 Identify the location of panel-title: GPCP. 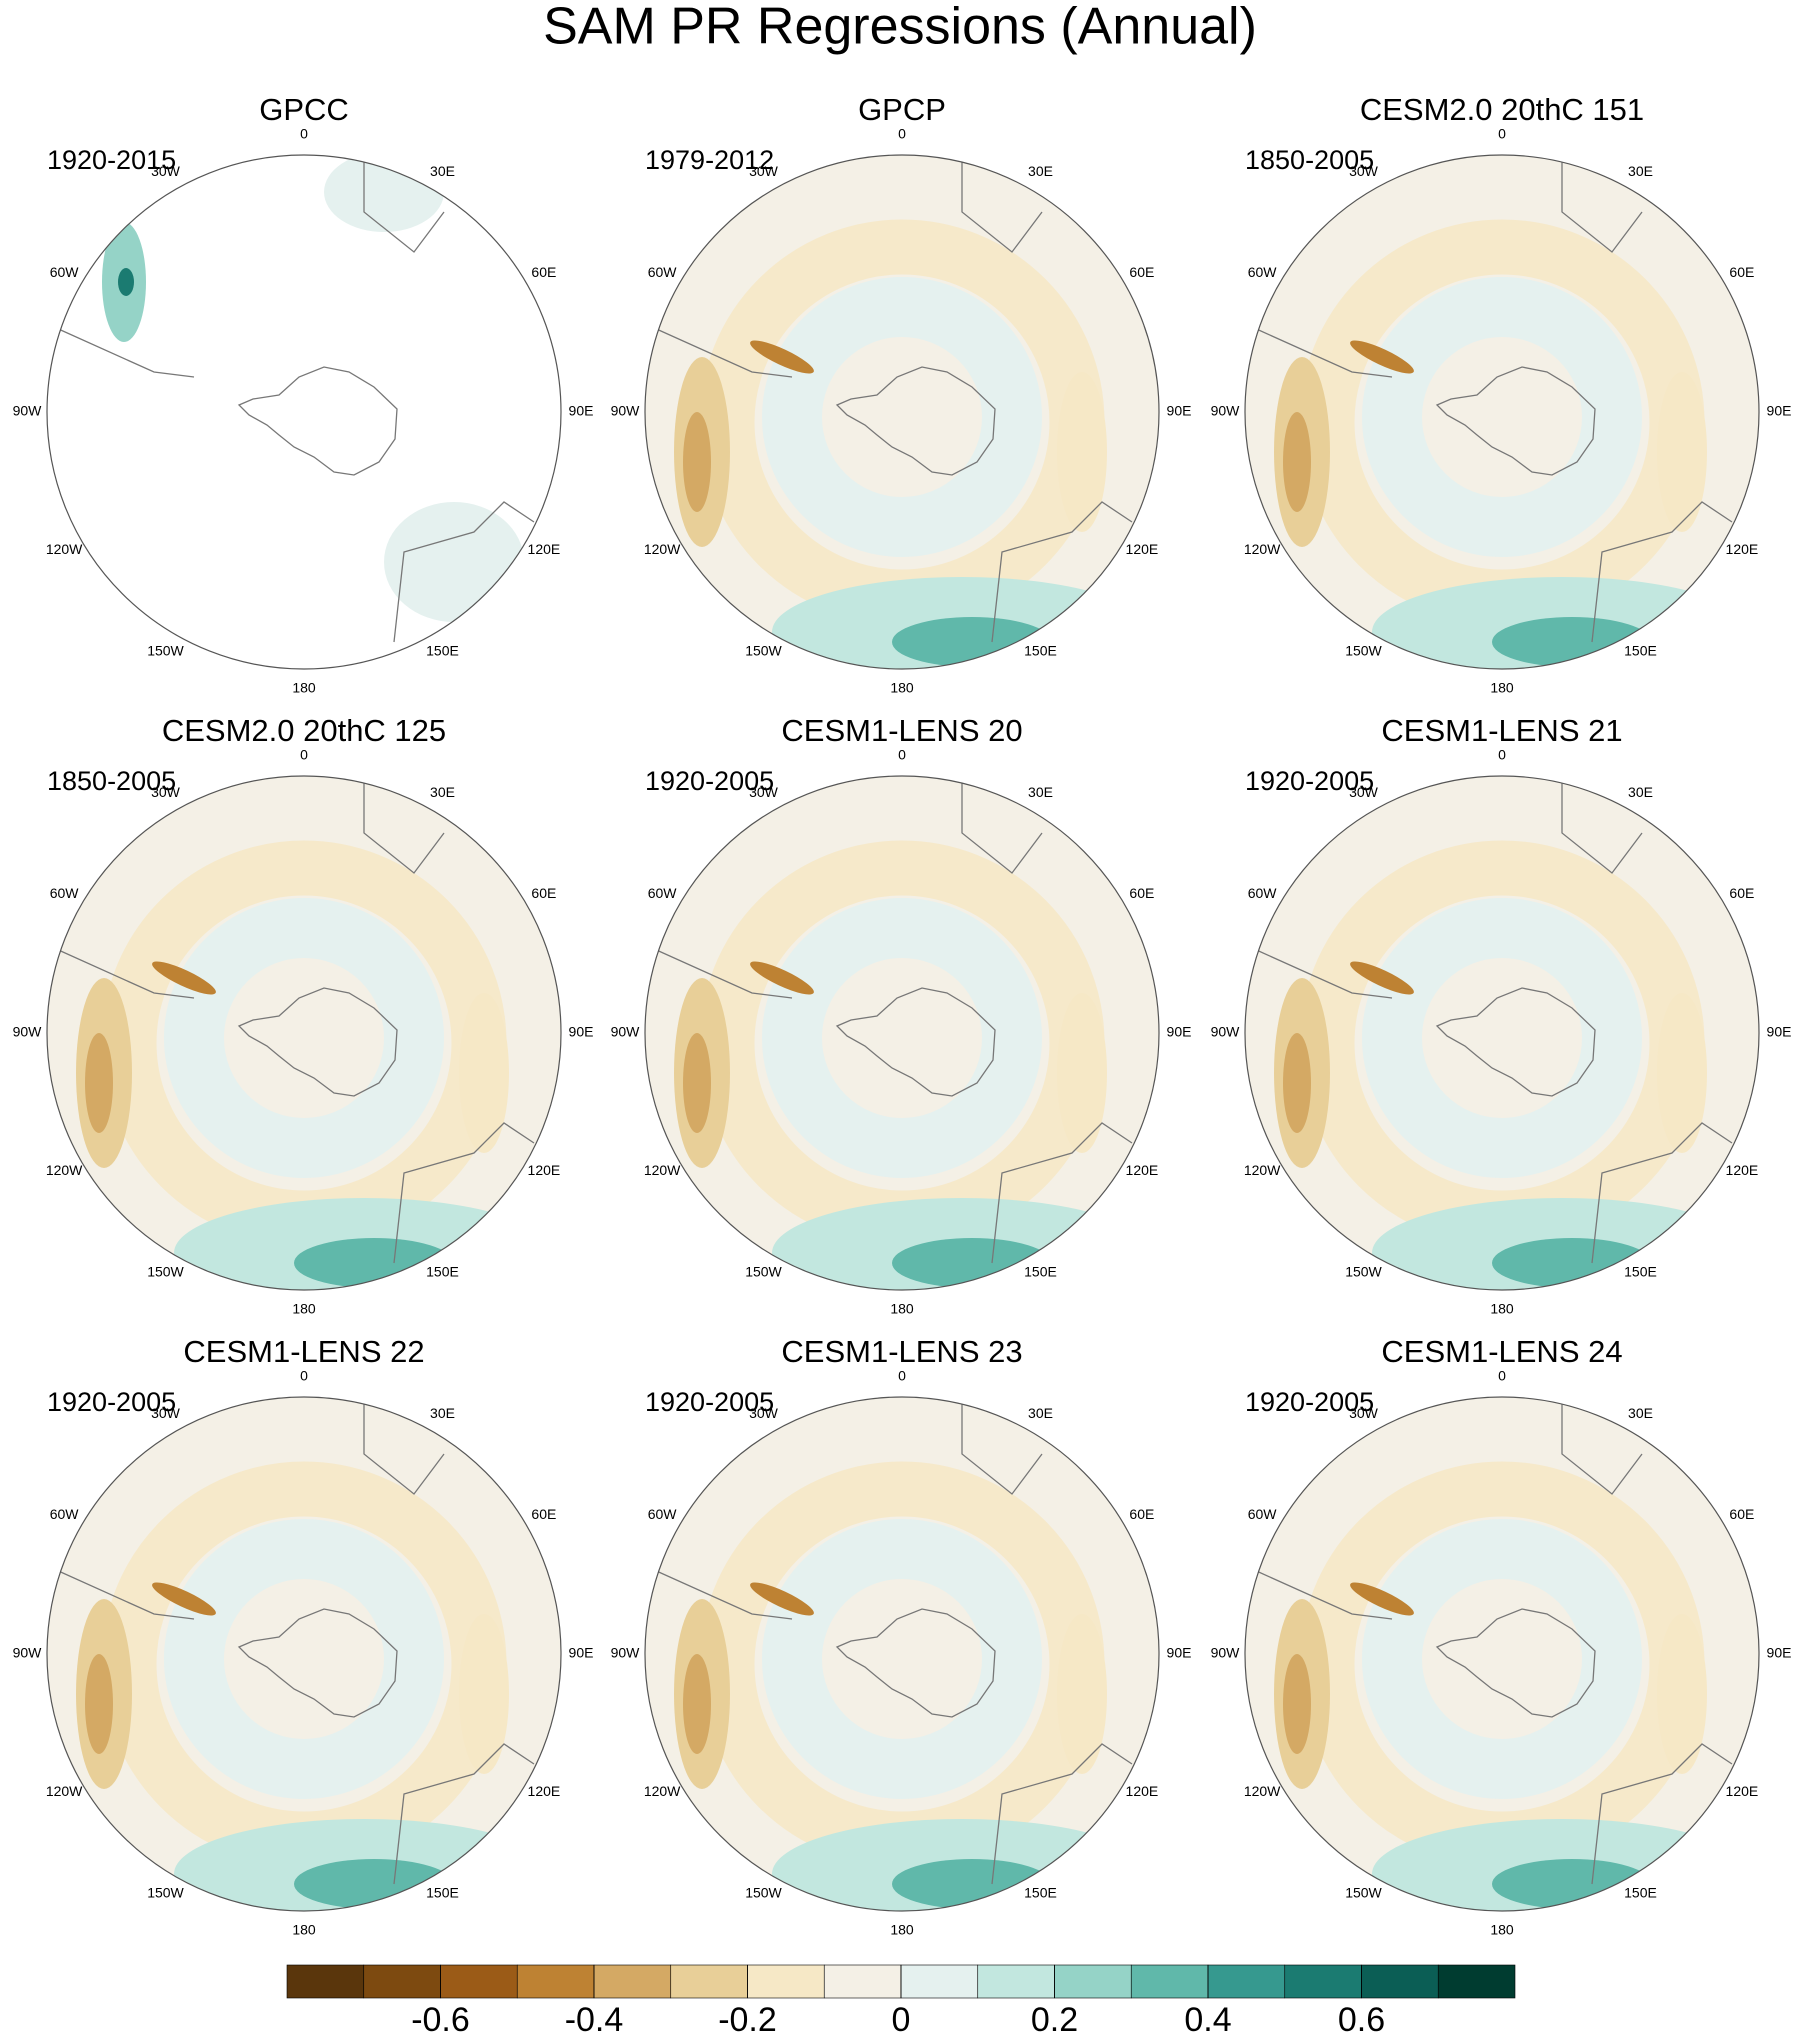
(902, 109).